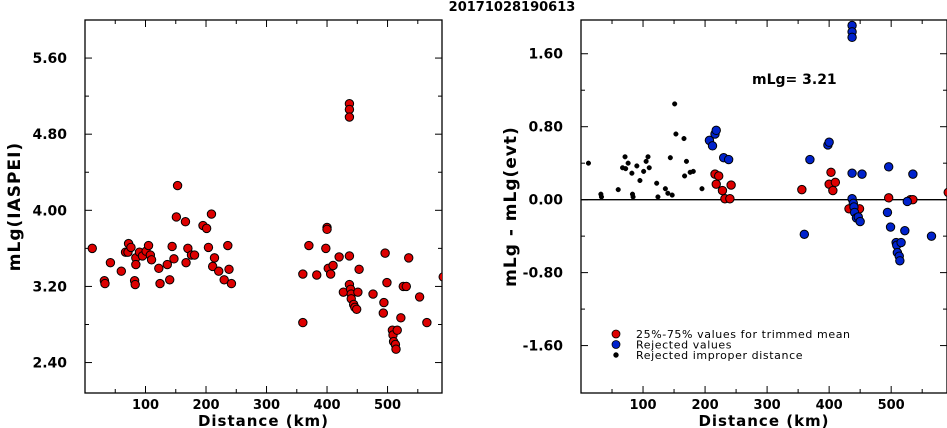 This screenshot has height=428, width=947. What do you see at coordinates (545, 55) in the screenshot?
I see `y-tick-label: 1.60` at bounding box center [545, 55].